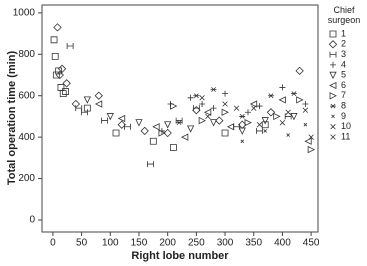  What do you see at coordinates (253, 243) in the screenshot?
I see `x-tick-label: 350` at bounding box center [253, 243].